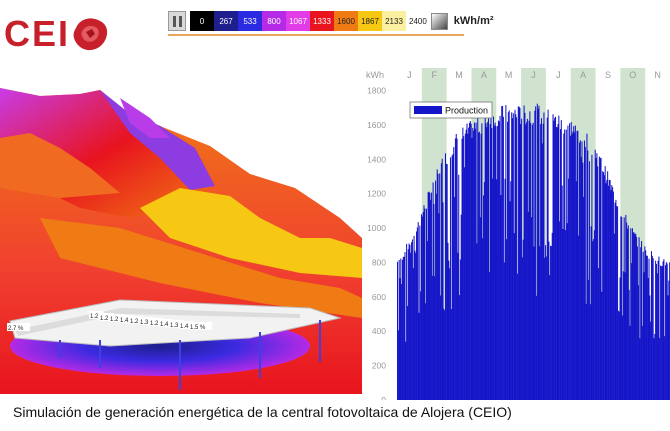  I want to click on y-tick-label: 1000, so click(376, 228).